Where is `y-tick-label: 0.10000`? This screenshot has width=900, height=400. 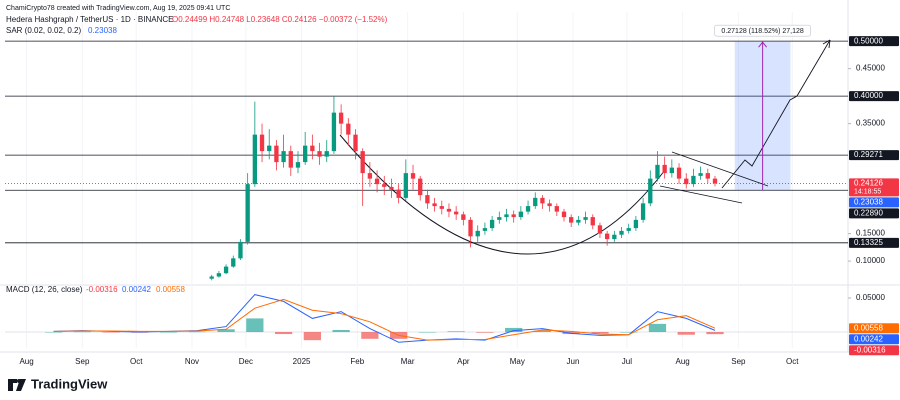
y-tick-label: 0.10000 is located at coordinates (870, 260).